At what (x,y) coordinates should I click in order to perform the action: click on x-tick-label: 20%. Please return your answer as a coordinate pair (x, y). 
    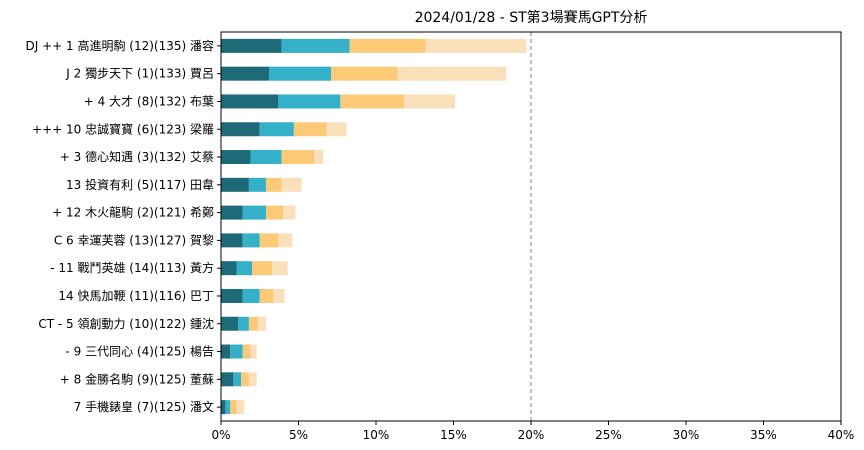
    Looking at the image, I should click on (531, 435).